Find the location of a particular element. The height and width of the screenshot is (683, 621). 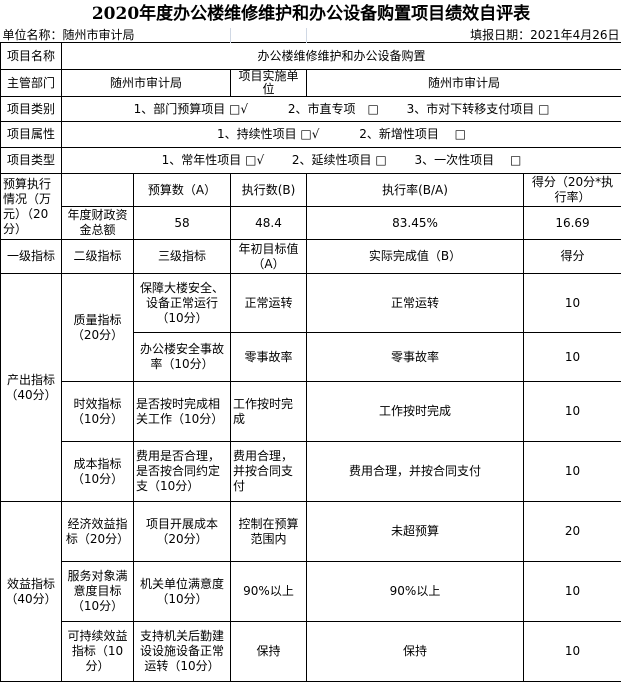

level3-cell: 办公楼安全事故率（10分） is located at coordinates (182, 357).